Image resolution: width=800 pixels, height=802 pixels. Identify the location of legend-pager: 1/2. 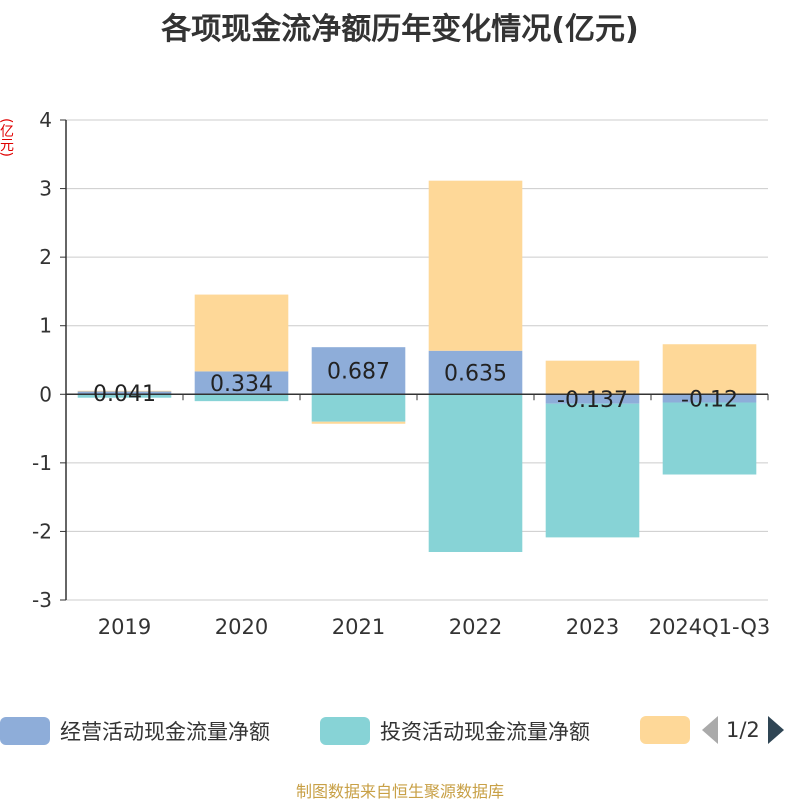
(743, 730).